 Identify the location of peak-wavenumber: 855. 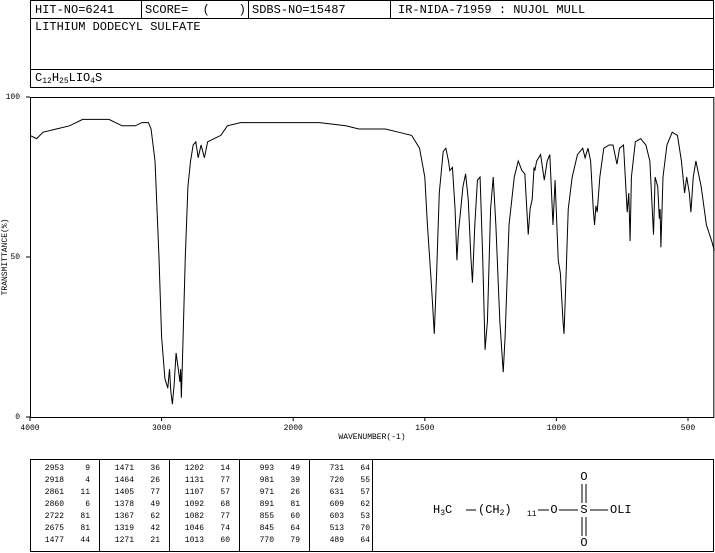
(267, 516).